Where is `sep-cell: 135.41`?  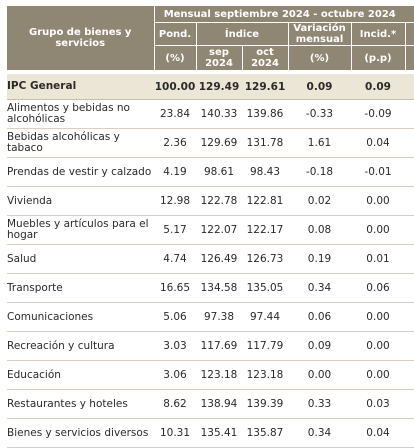 sep-cell: 135.41 is located at coordinates (219, 433).